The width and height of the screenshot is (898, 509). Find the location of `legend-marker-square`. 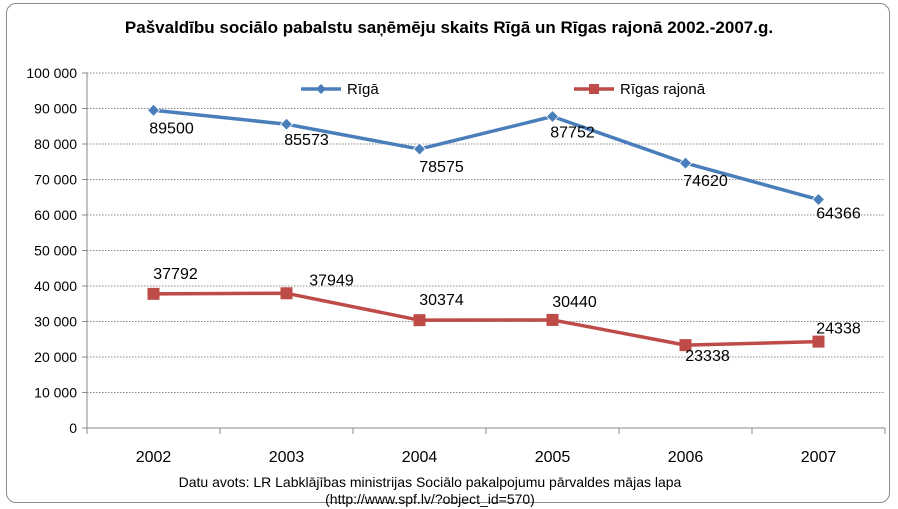

legend-marker-square is located at coordinates (594, 89).